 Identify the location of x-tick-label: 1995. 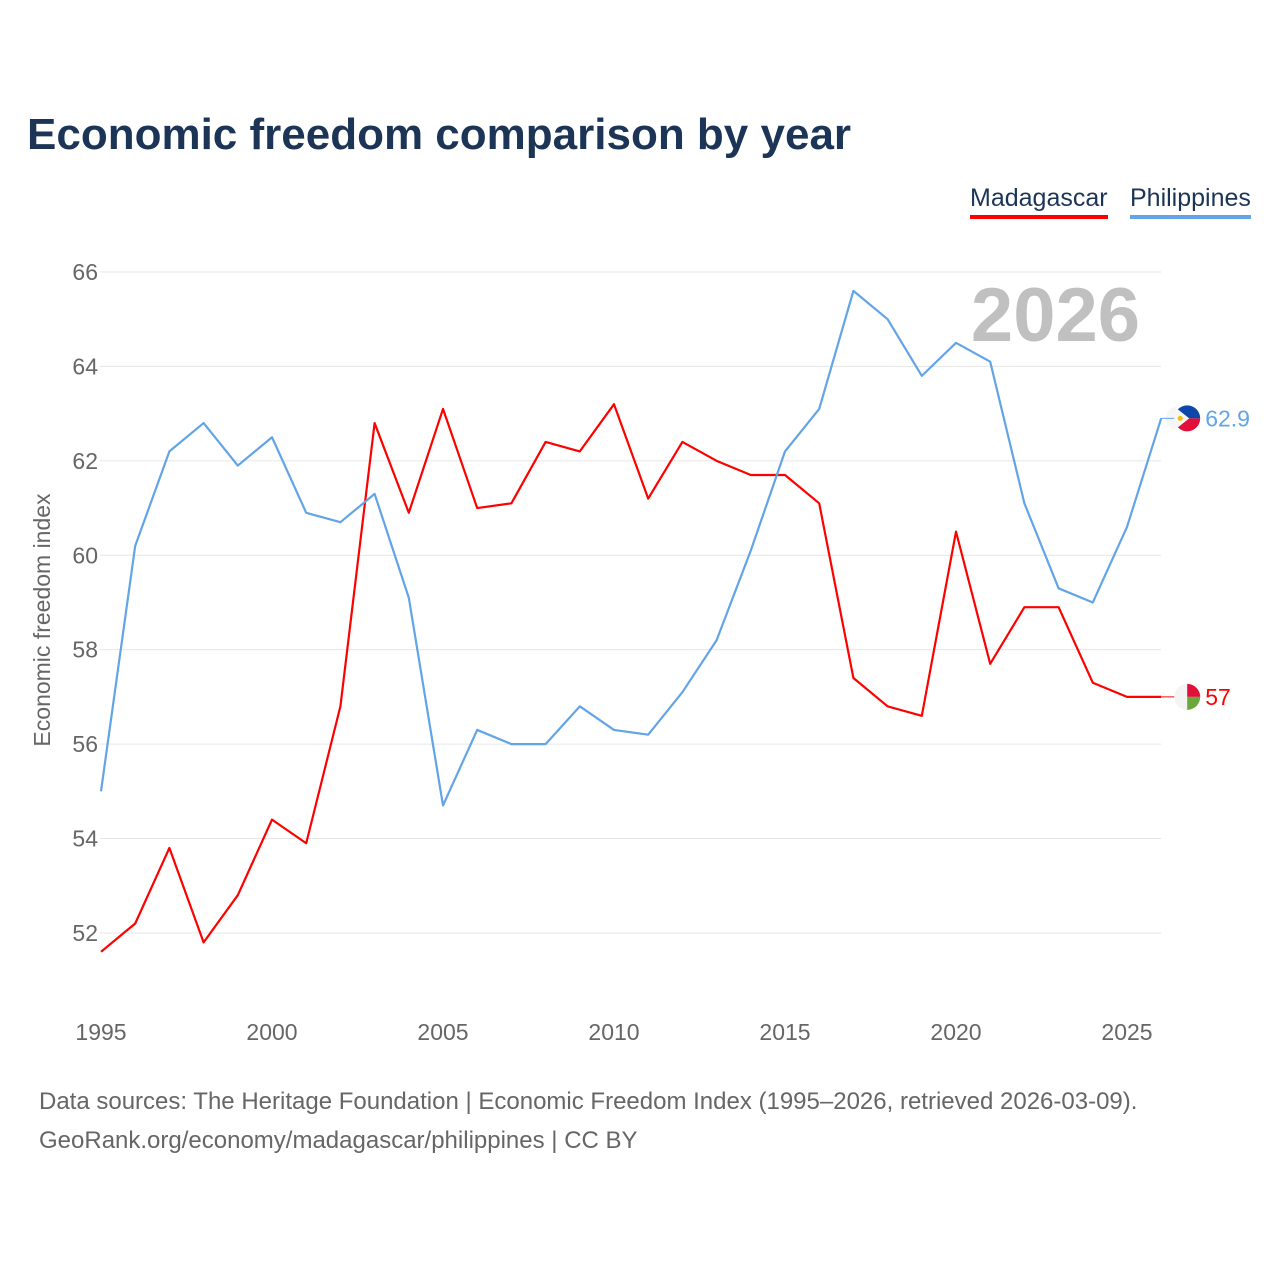
(100, 1032).